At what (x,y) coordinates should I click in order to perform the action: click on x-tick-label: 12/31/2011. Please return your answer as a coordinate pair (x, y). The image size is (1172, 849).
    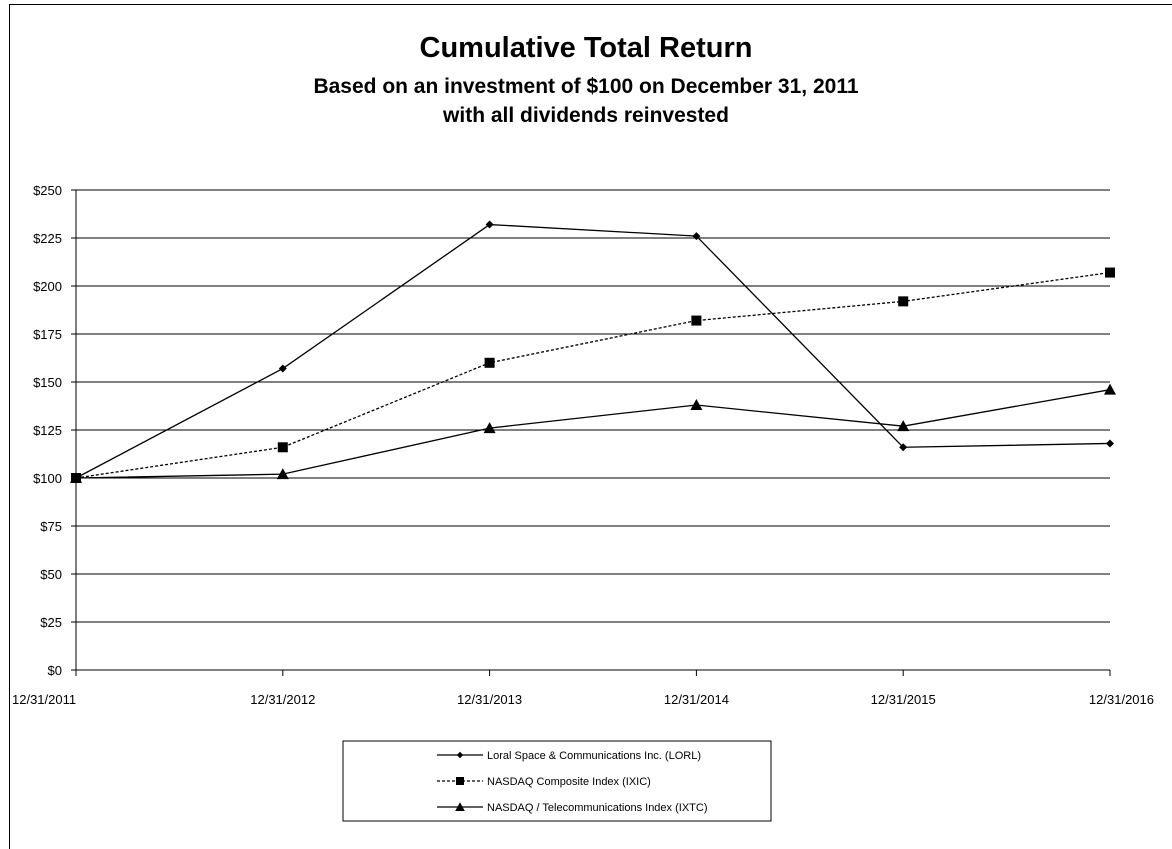
    Looking at the image, I should click on (44, 699).